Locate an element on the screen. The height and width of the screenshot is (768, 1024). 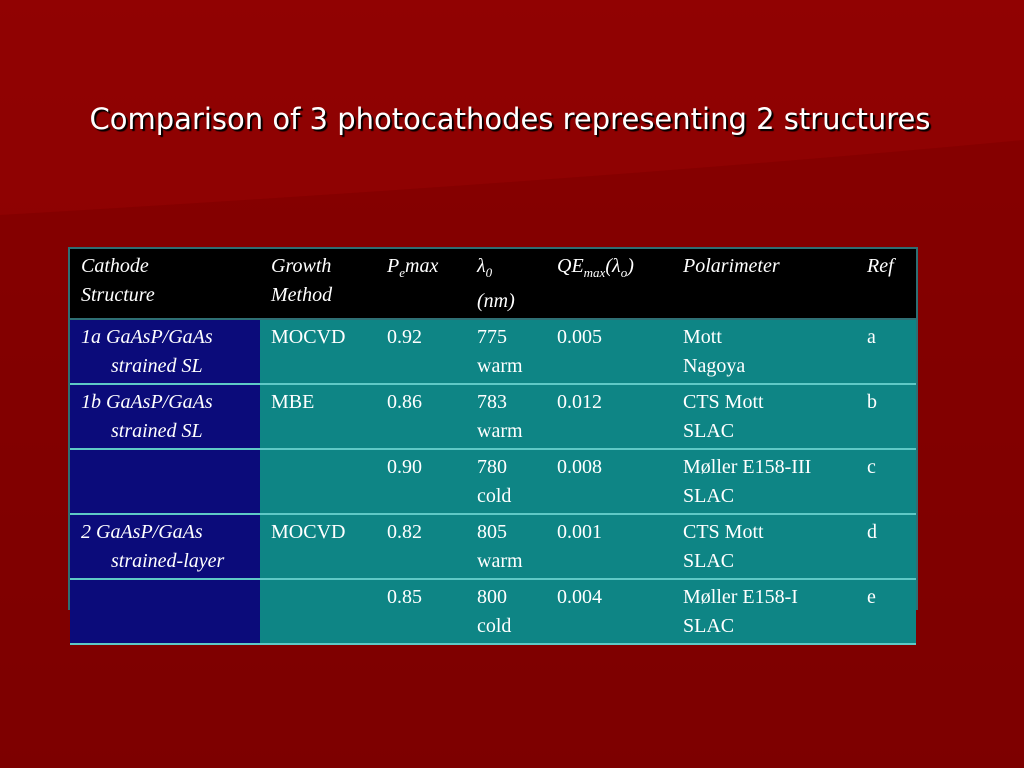
header-qe-max: QEmax(λo) is located at coordinates (609, 284).